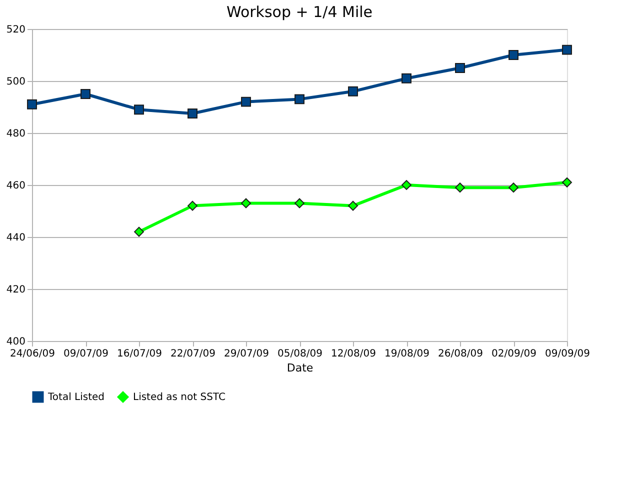 This screenshot has height=480, width=640. I want to click on x-tick-label: 24/06/09, so click(32, 354).